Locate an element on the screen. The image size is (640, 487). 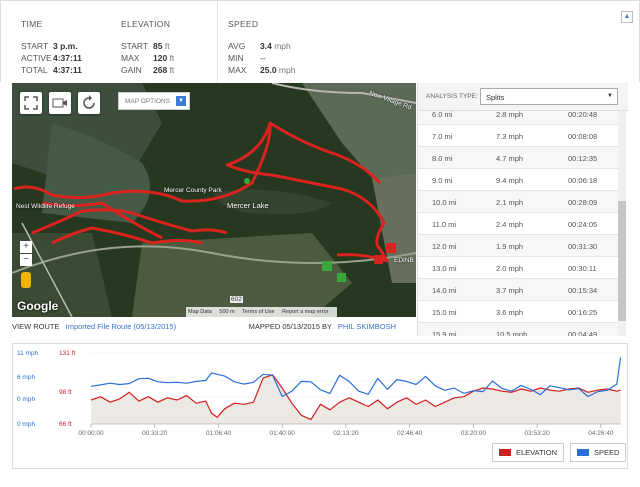
google-logo: Google is located at coordinates (38, 306).